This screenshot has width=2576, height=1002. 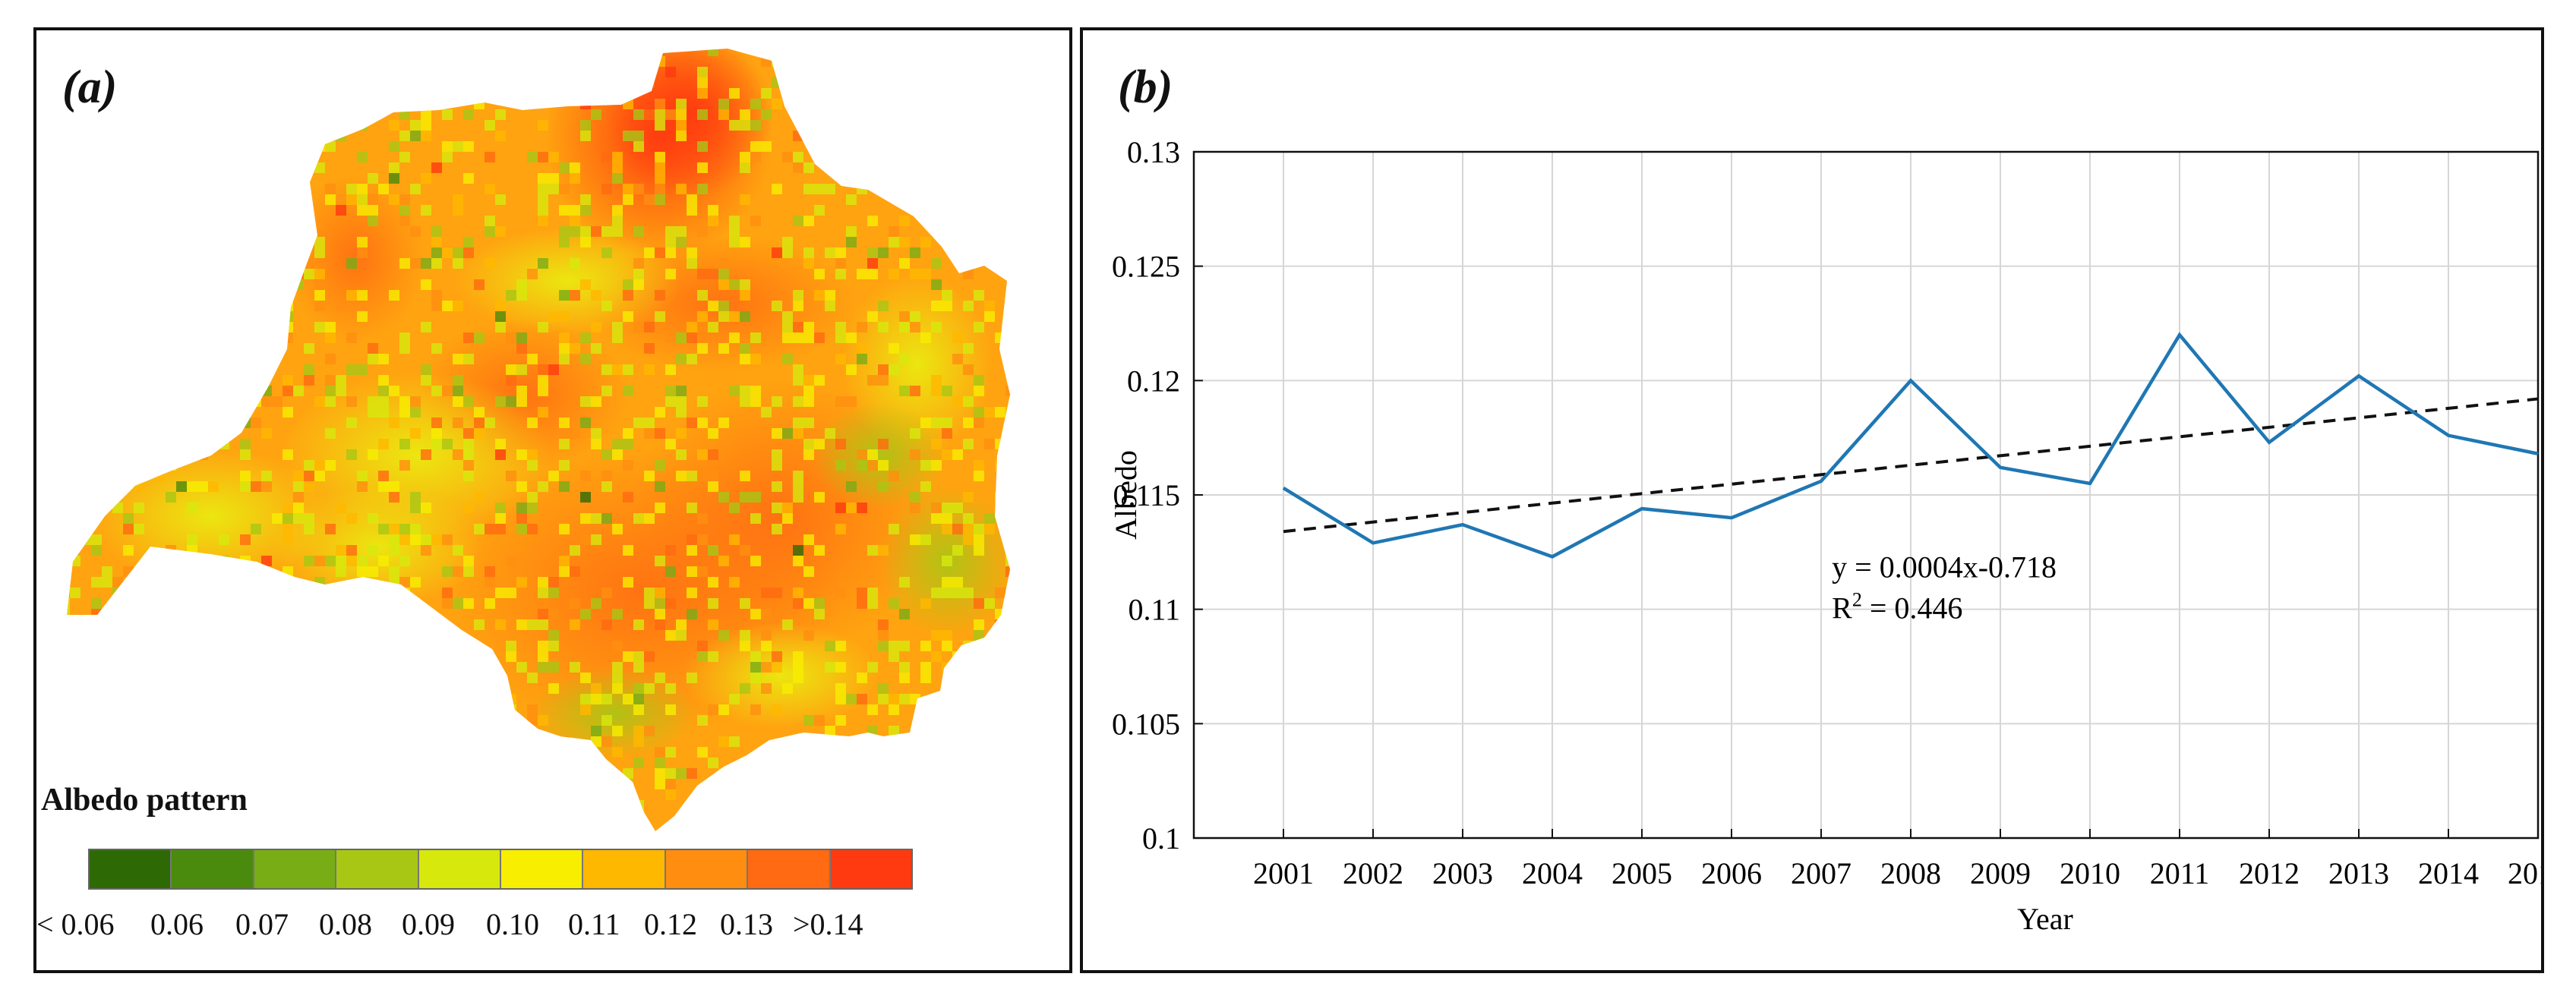 I want to click on legend-label-0: < 0.06, so click(x=75, y=924).